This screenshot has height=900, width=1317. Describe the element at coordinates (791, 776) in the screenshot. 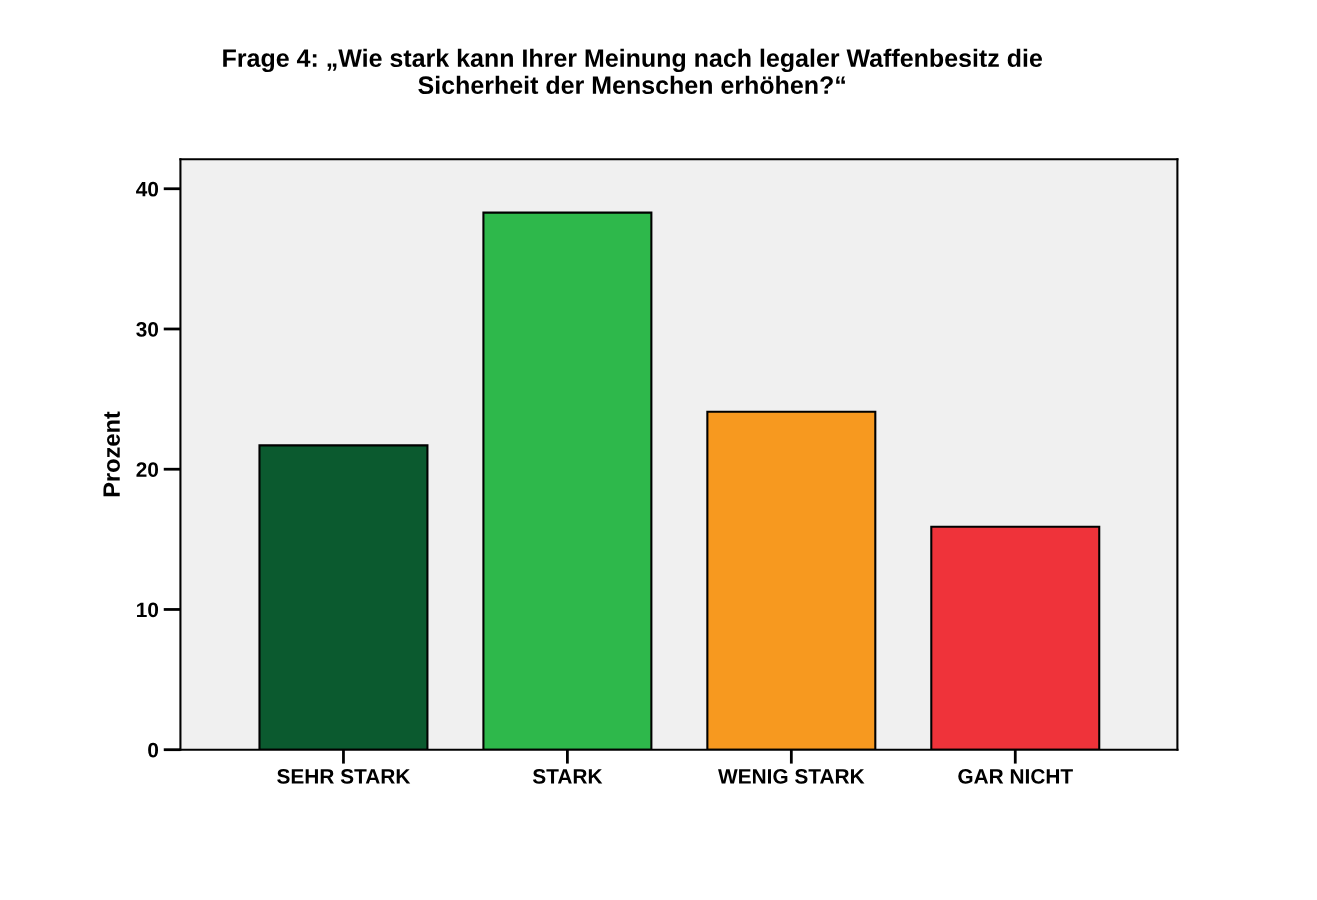

I see `x-tick-label: WENIG STARK` at that location.